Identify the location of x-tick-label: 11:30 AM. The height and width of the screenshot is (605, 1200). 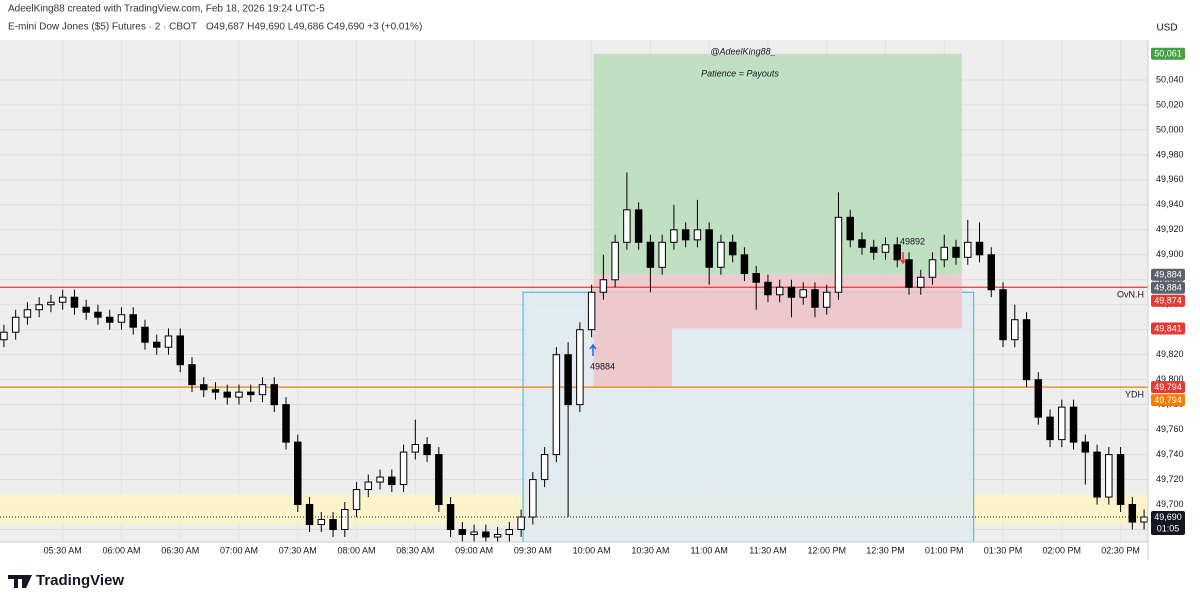
(767, 550).